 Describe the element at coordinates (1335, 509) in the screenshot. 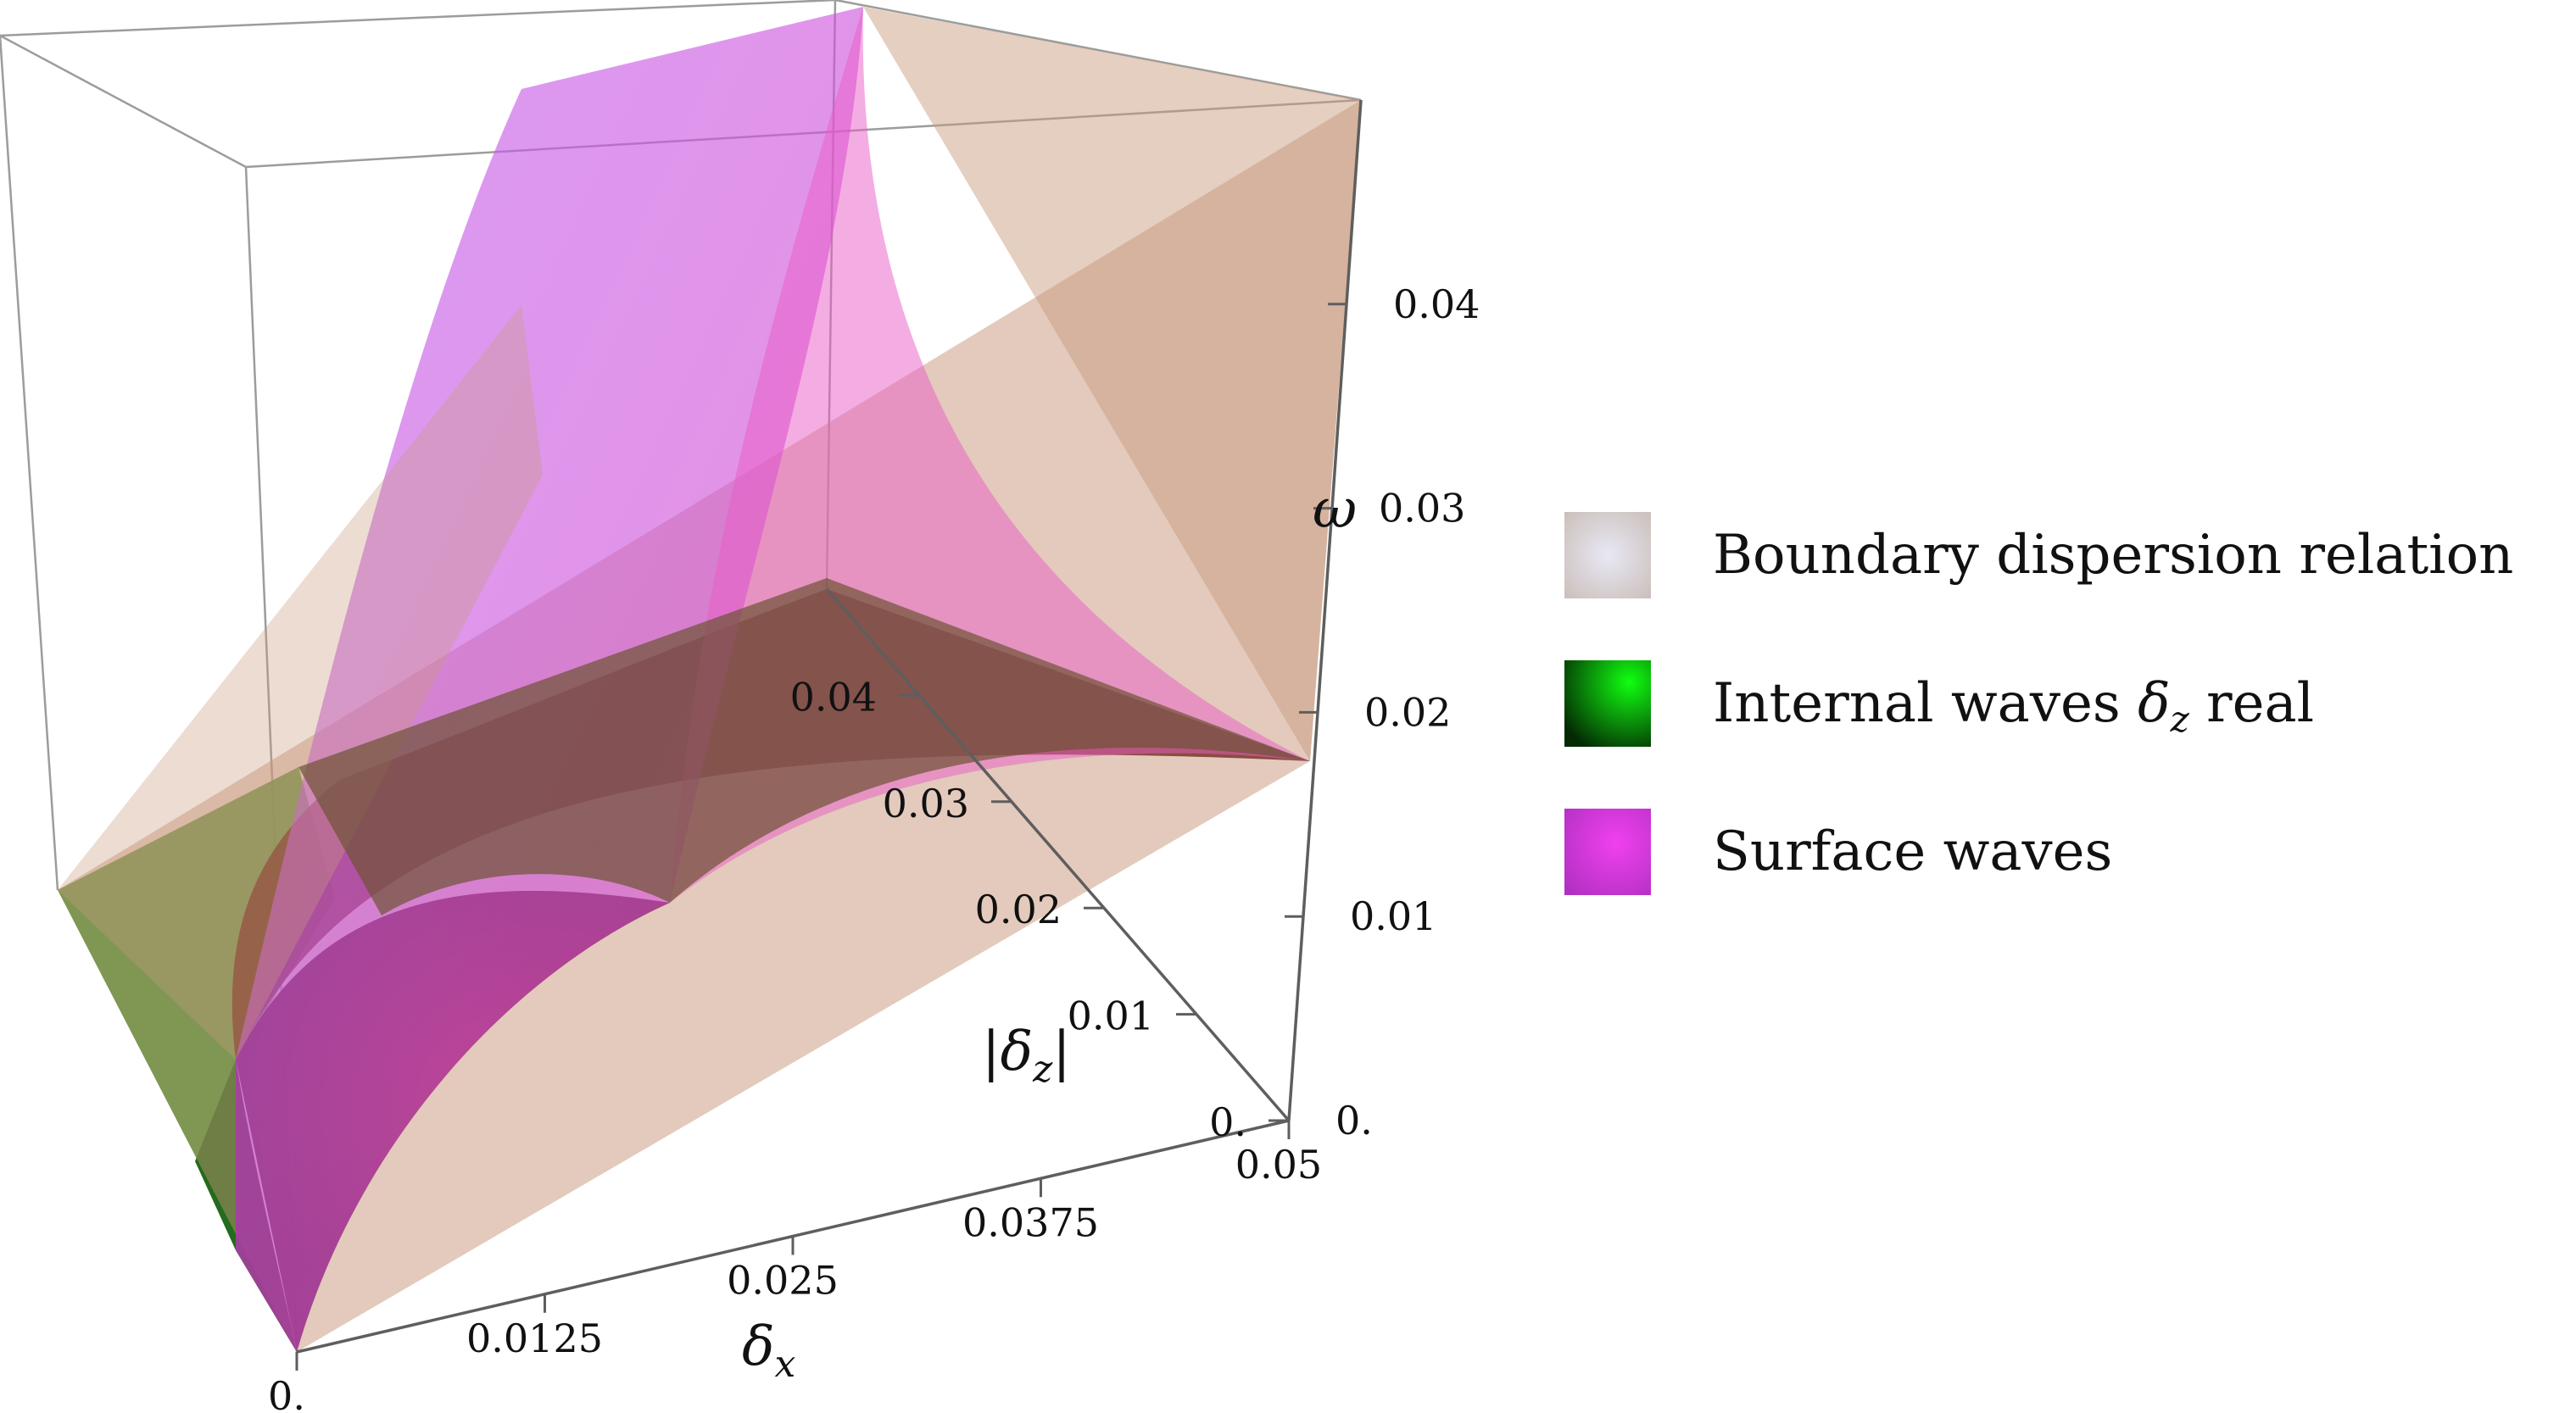

I see `z-axis-title: ω` at that location.